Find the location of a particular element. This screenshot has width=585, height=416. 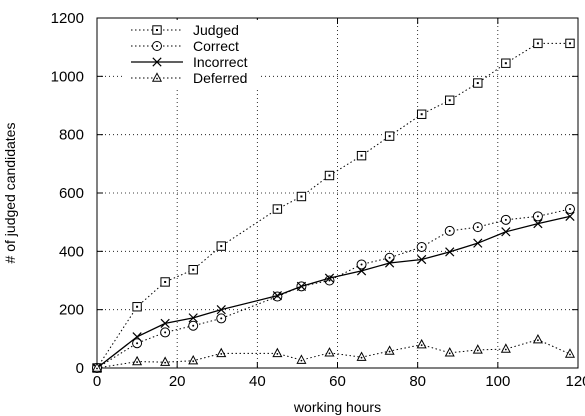

y-tick-label: 1000 is located at coordinates (67, 76).